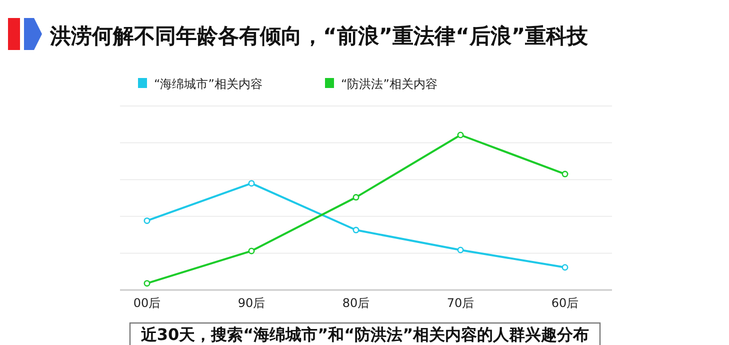  What do you see at coordinates (565, 303) in the screenshot?
I see `x-tick-label: 60后` at bounding box center [565, 303].